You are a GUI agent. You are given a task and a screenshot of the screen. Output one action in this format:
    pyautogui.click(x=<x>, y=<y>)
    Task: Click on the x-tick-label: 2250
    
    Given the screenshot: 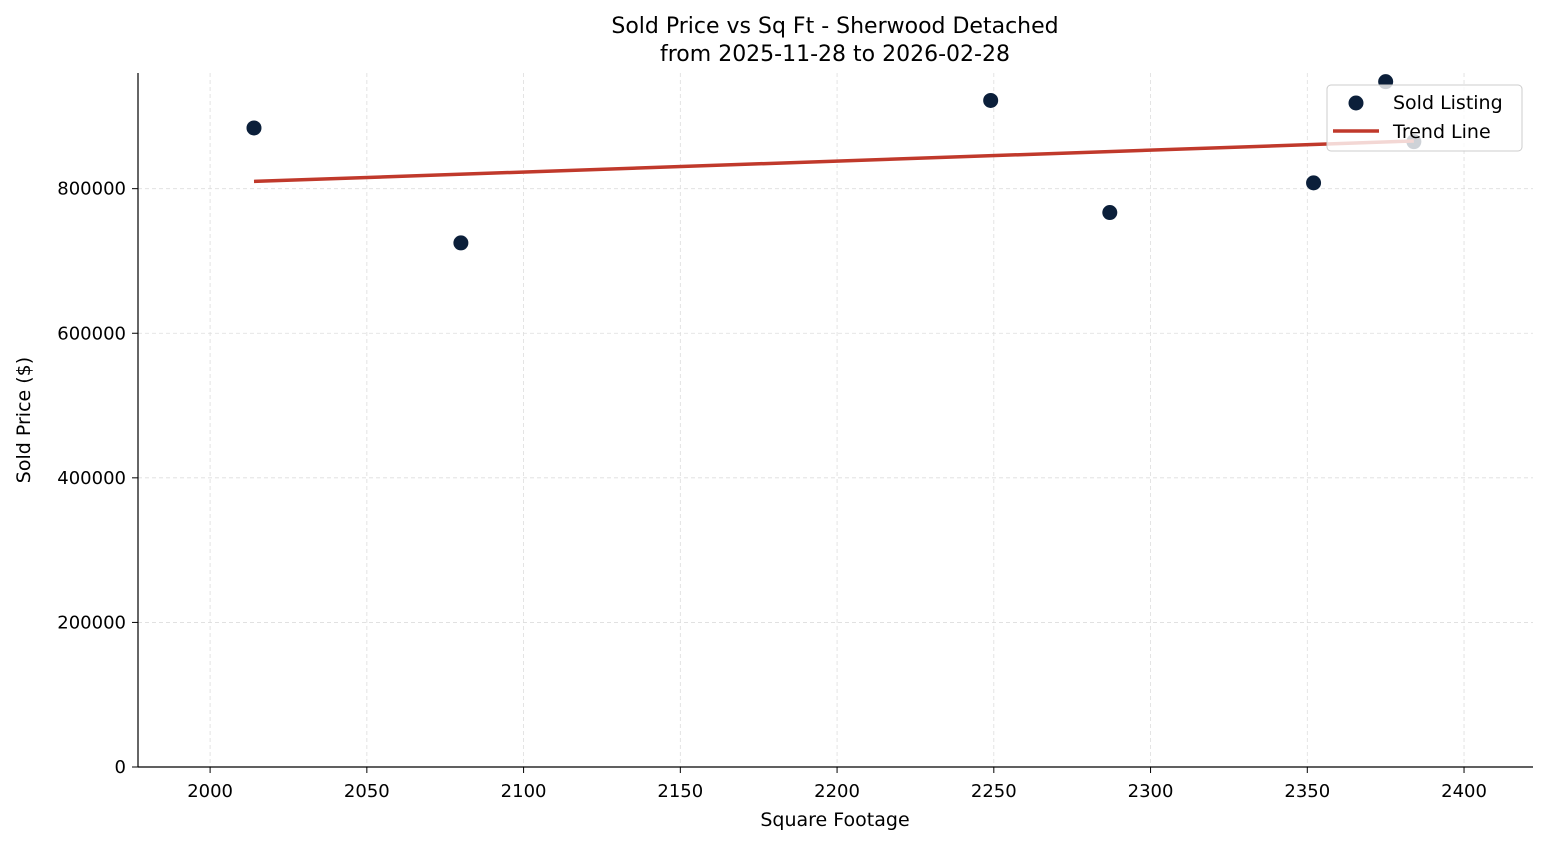 What is the action you would take?
    pyautogui.click(x=994, y=791)
    